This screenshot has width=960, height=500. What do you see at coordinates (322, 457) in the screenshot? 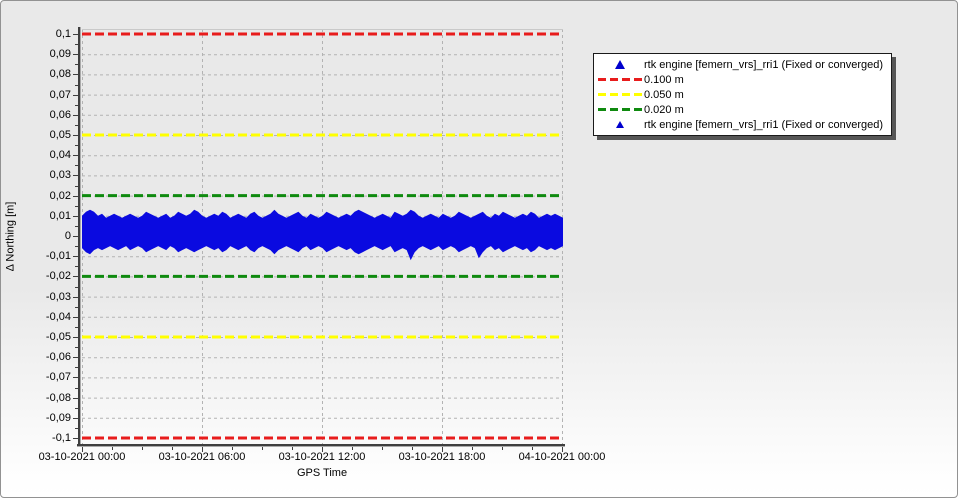
I see `x-tick-label: 03-10-2021 12:00` at bounding box center [322, 457].